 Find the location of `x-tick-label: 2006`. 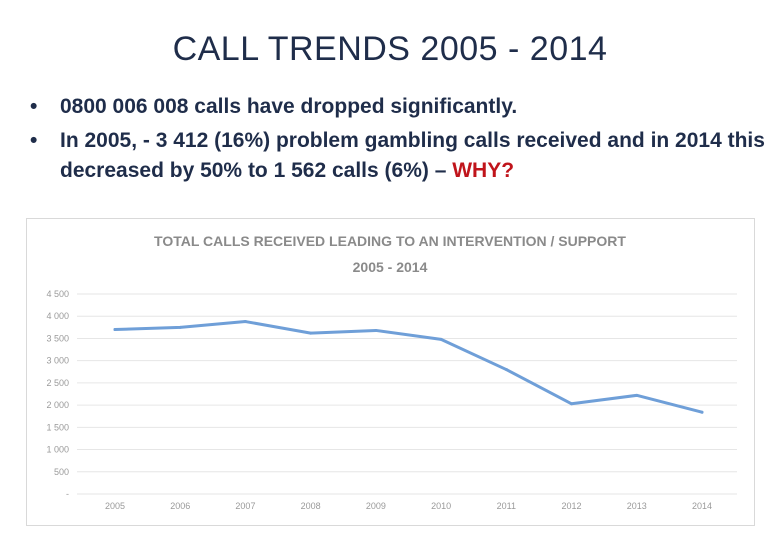

x-tick-label: 2006 is located at coordinates (180, 506).